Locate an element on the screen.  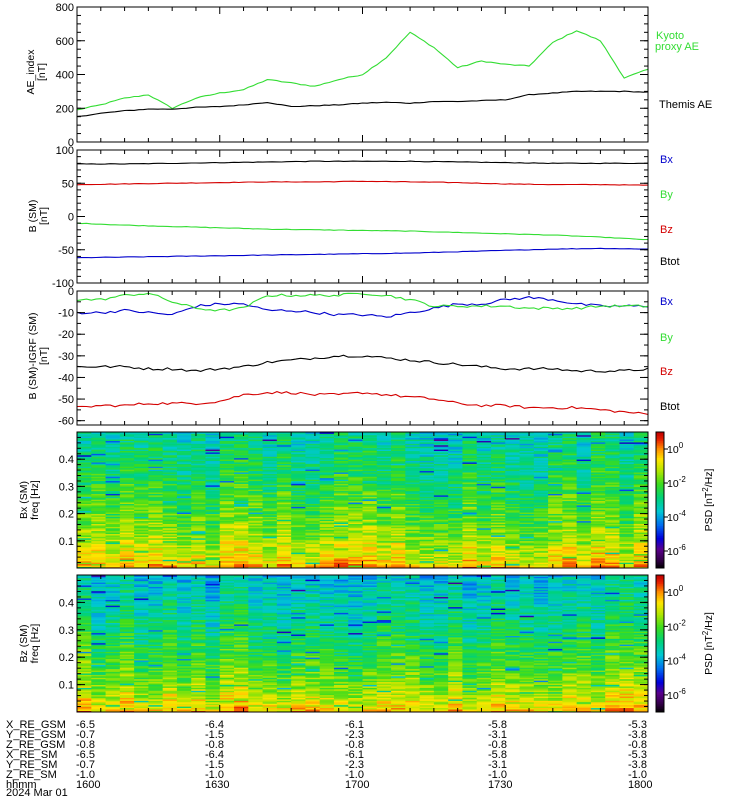
bz-spectrogram-y-tick-label: 0.3 is located at coordinates (66, 631).